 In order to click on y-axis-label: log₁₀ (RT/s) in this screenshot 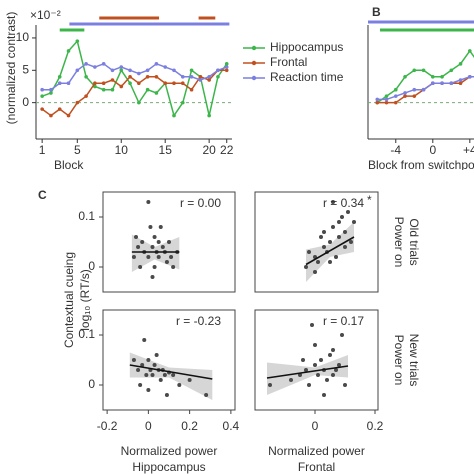, I will do `click(85, 299)`.